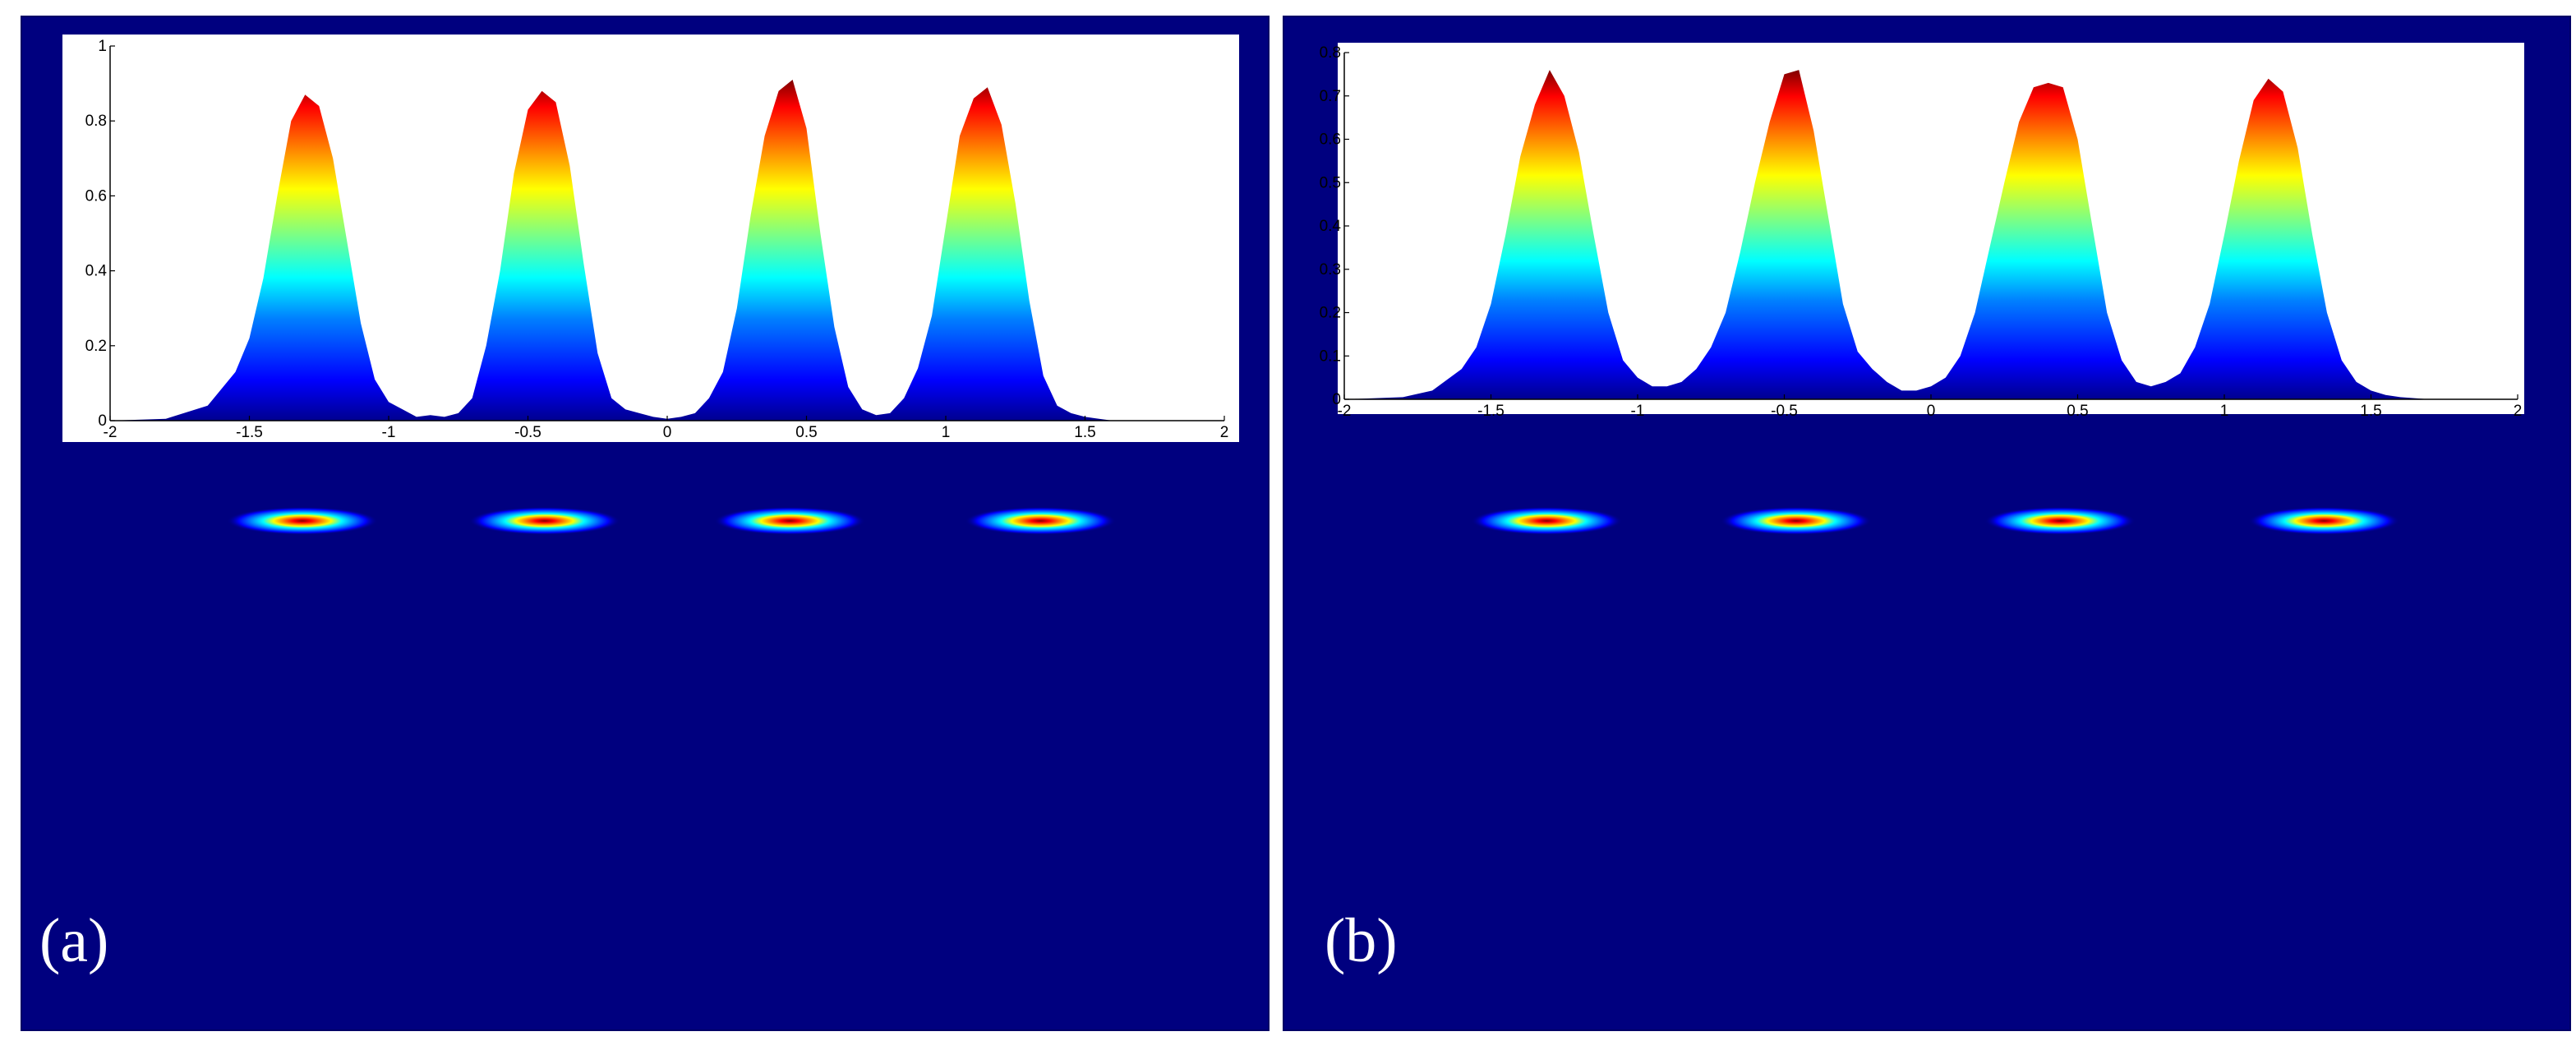 The height and width of the screenshot is (1050, 2576). What do you see at coordinates (2370, 411) in the screenshot?
I see `panel-b-x-tick-label: 1.5` at bounding box center [2370, 411].